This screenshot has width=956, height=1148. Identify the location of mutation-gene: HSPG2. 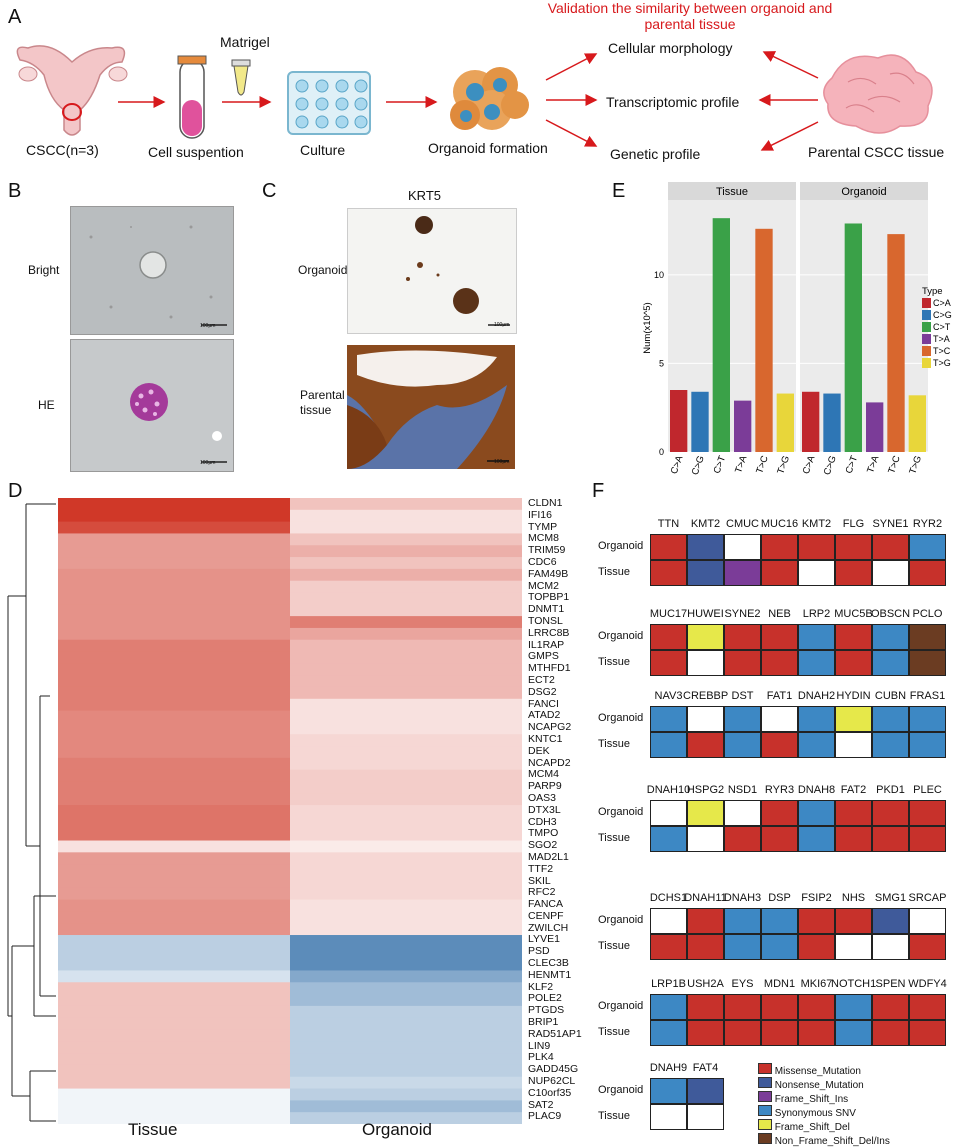
(705, 790).